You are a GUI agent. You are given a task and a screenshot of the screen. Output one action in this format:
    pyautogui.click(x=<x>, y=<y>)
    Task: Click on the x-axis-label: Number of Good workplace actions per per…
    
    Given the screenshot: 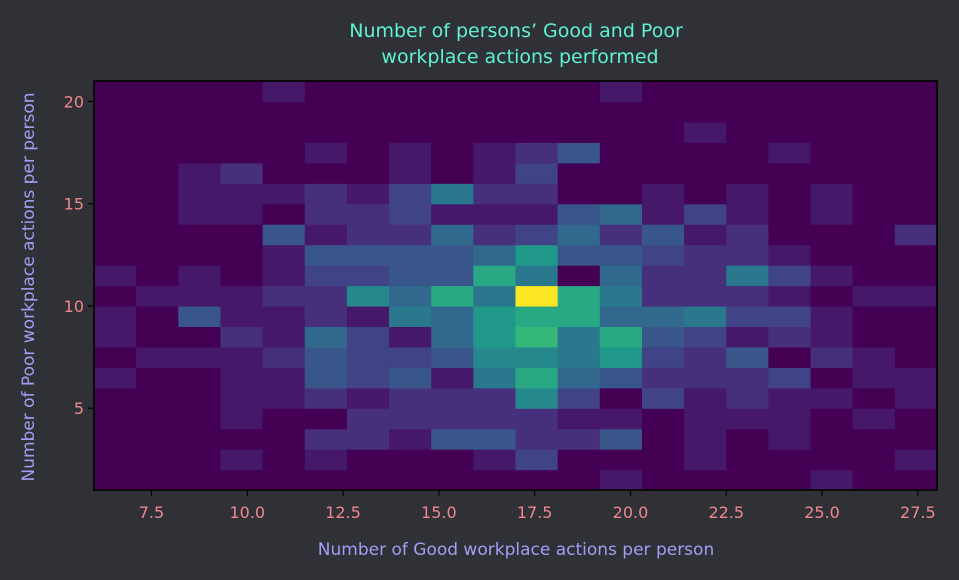 What is the action you would take?
    pyautogui.click(x=516, y=550)
    